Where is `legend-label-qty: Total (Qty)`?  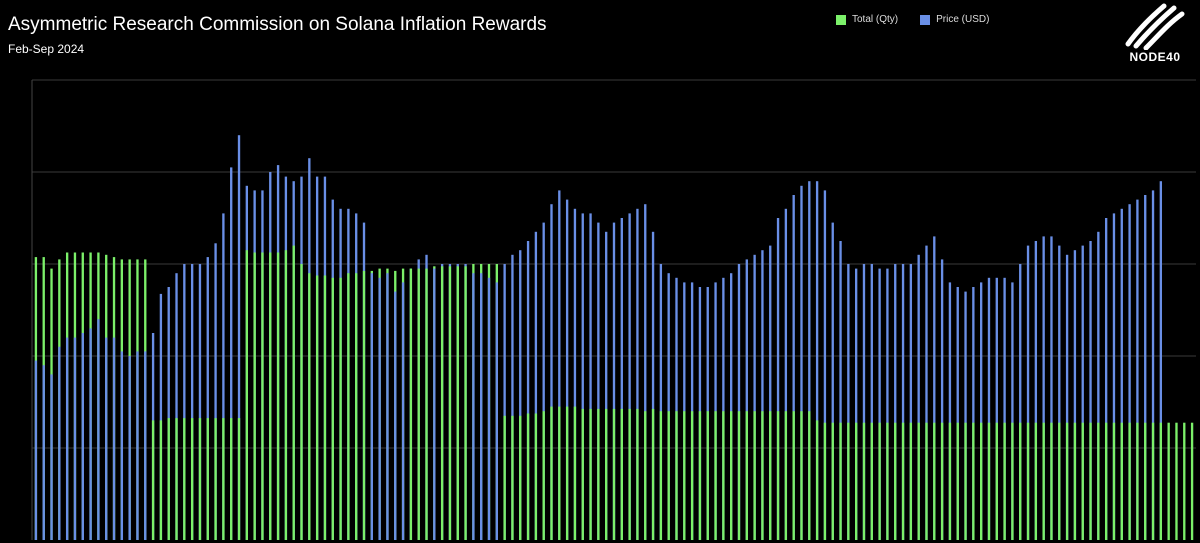
legend-label-qty: Total (Qty) is located at coordinates (875, 19).